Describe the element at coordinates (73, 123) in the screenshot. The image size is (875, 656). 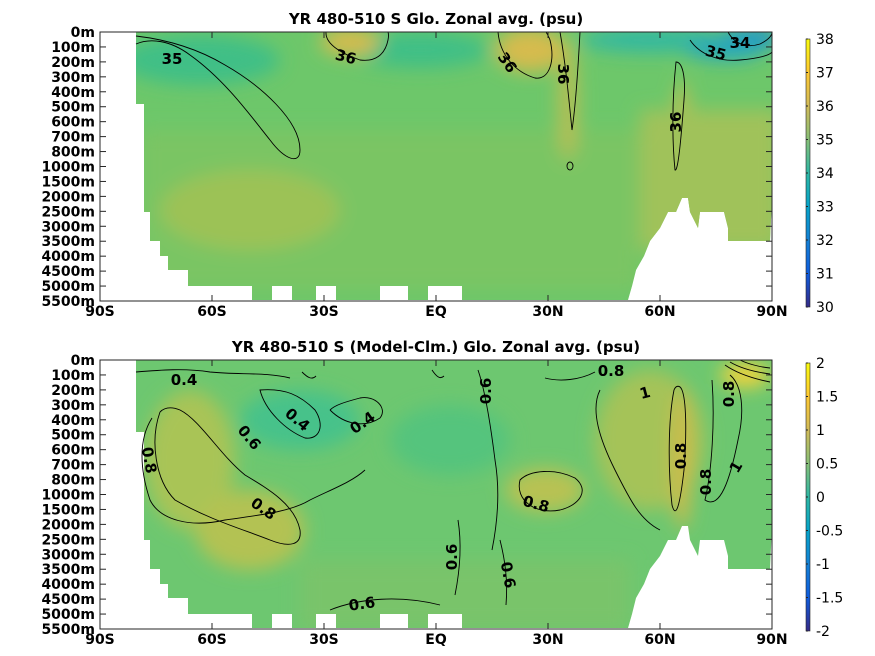
I see `y-tick-label: 600m` at that location.